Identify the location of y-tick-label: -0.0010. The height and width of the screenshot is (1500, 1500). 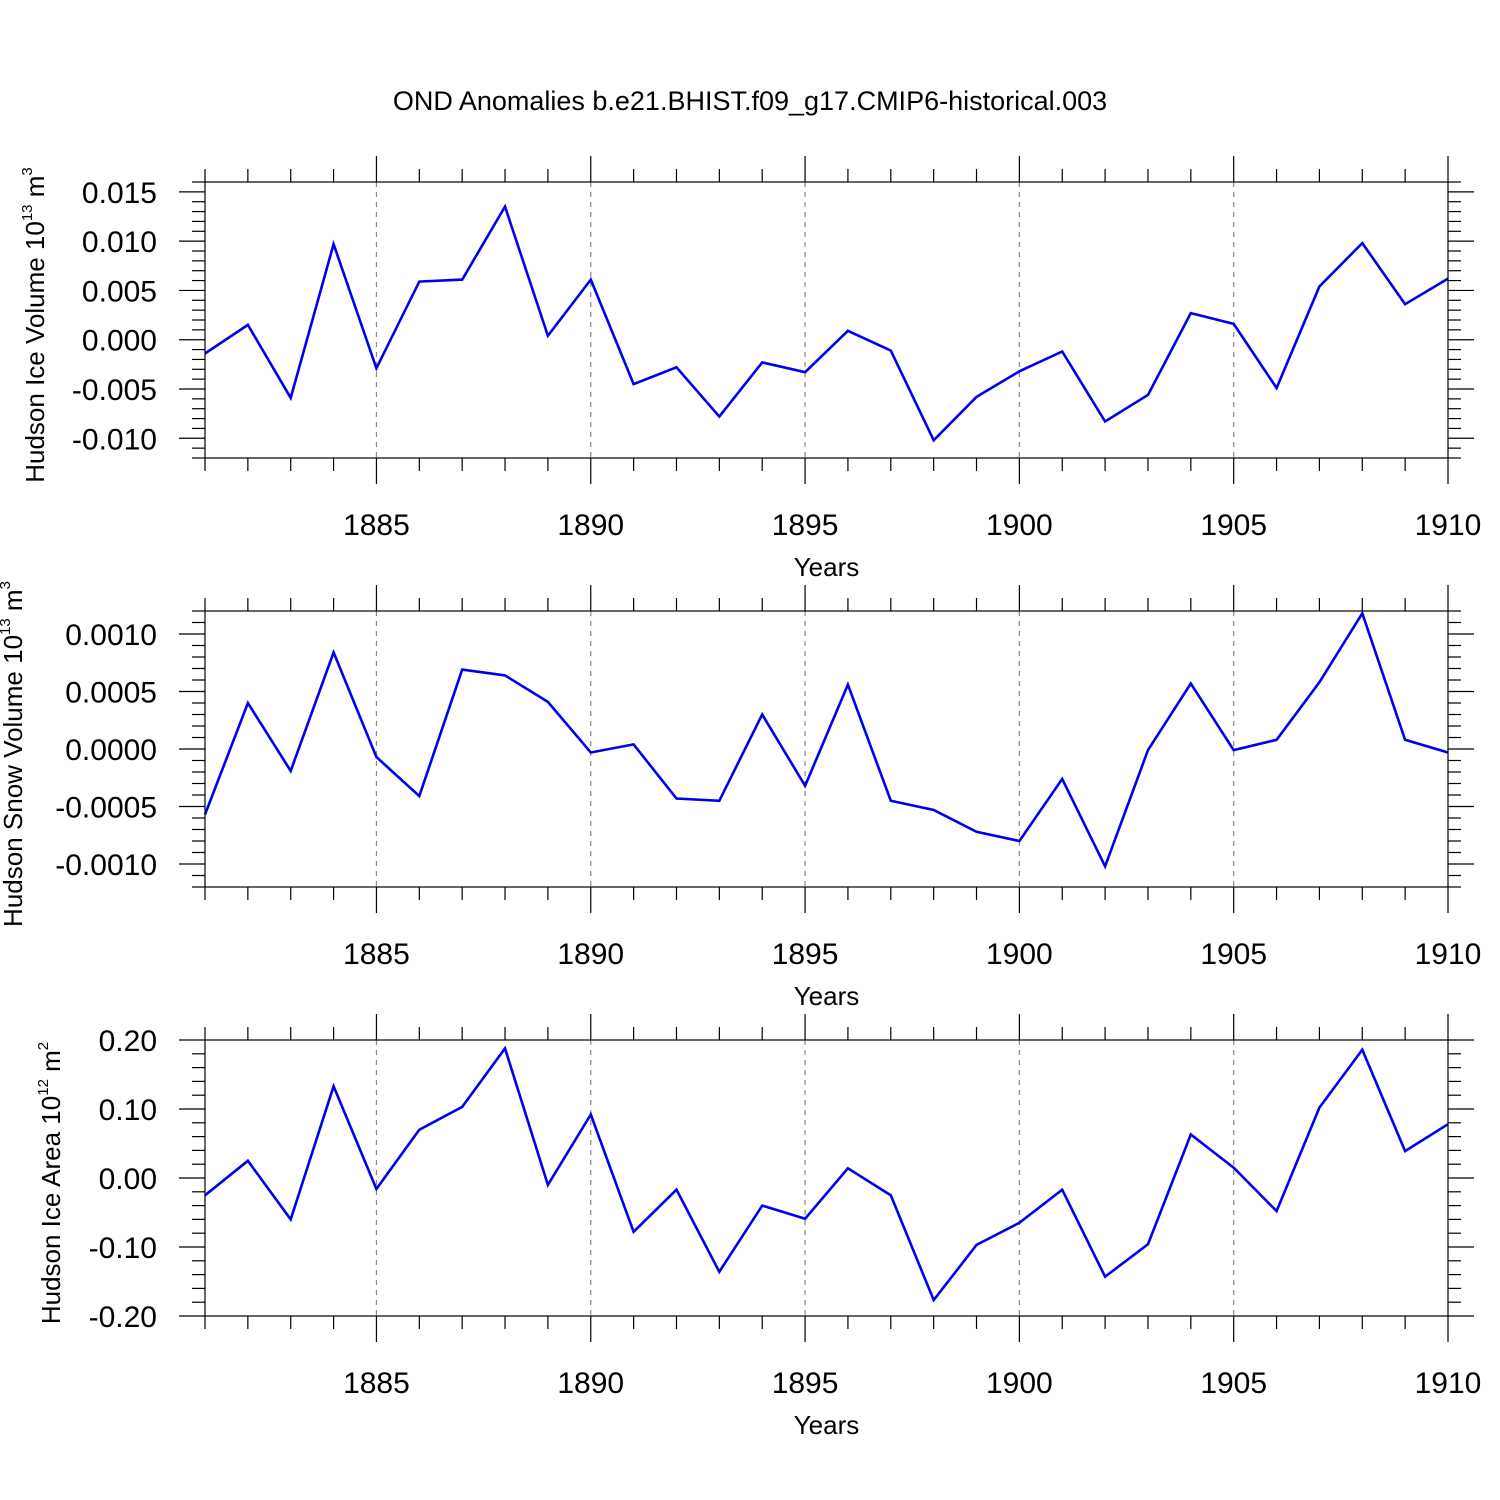
(106, 865).